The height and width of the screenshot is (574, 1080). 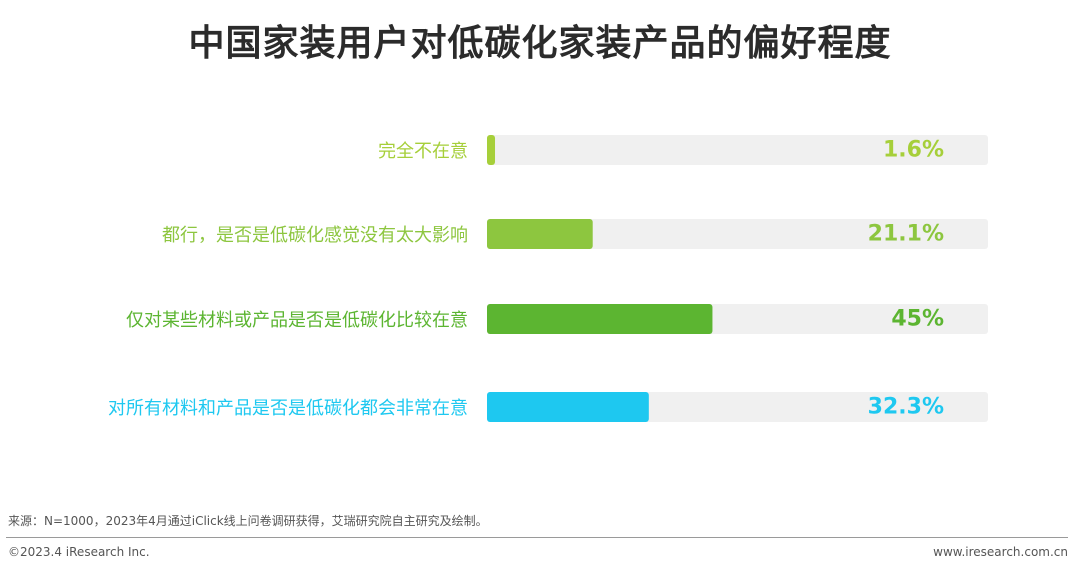 What do you see at coordinates (315, 235) in the screenshot?
I see `category-label: 都行，是否是低碳化感觉没有太大影响` at bounding box center [315, 235].